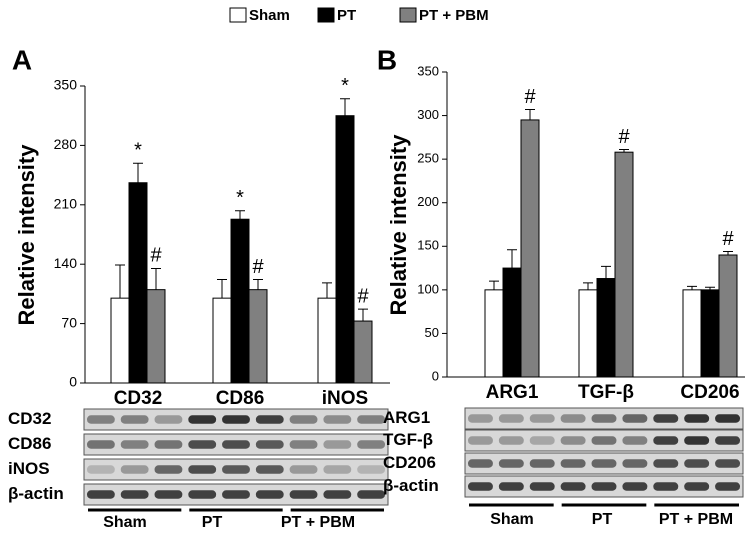 The image size is (754, 542). What do you see at coordinates (29, 418) in the screenshot?
I see `blot-row-label: CD32` at bounding box center [29, 418].